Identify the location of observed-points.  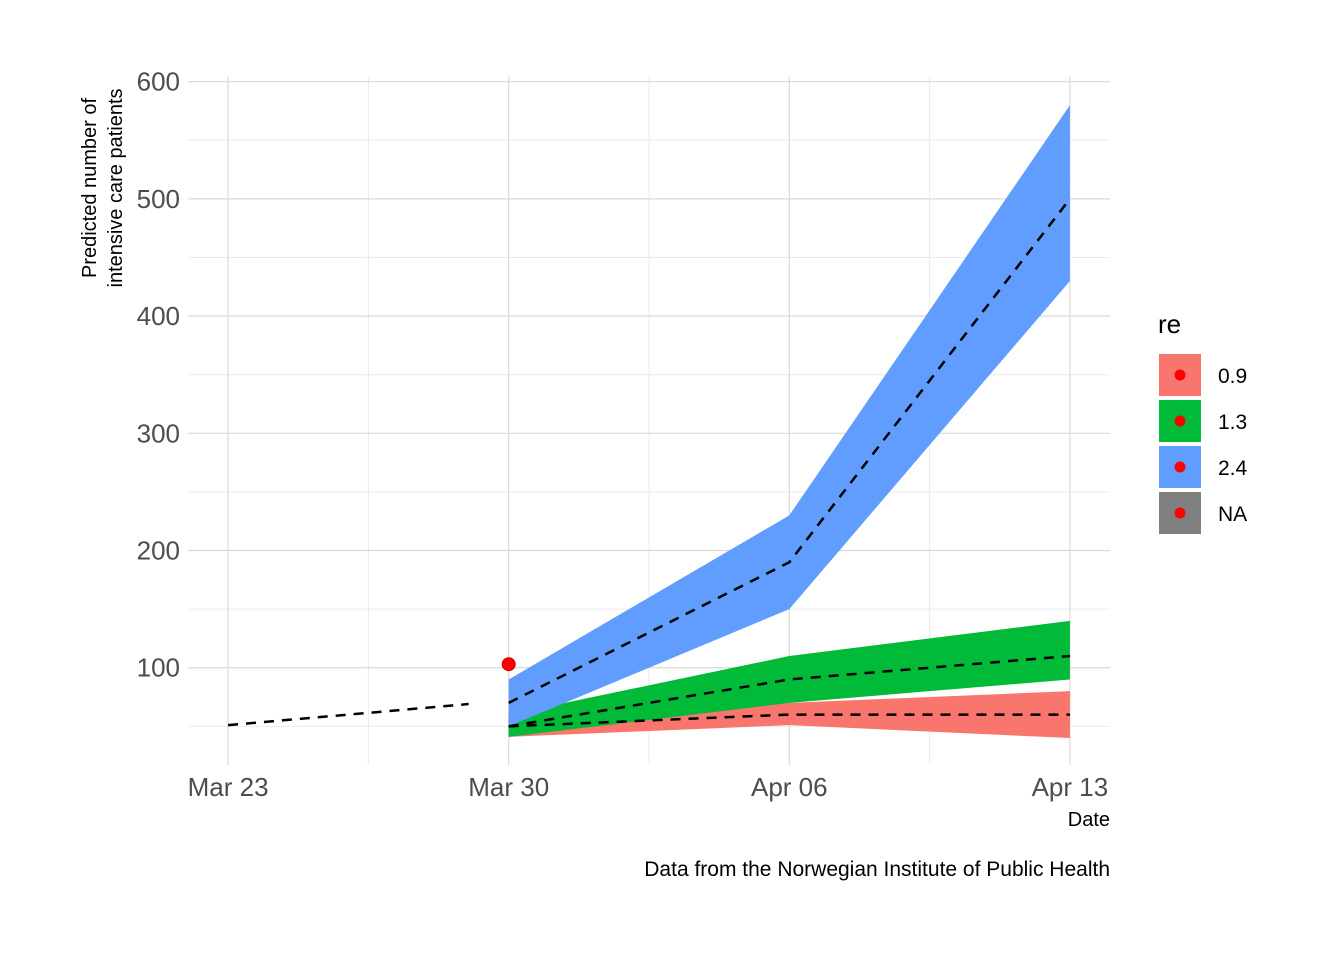
(508, 664).